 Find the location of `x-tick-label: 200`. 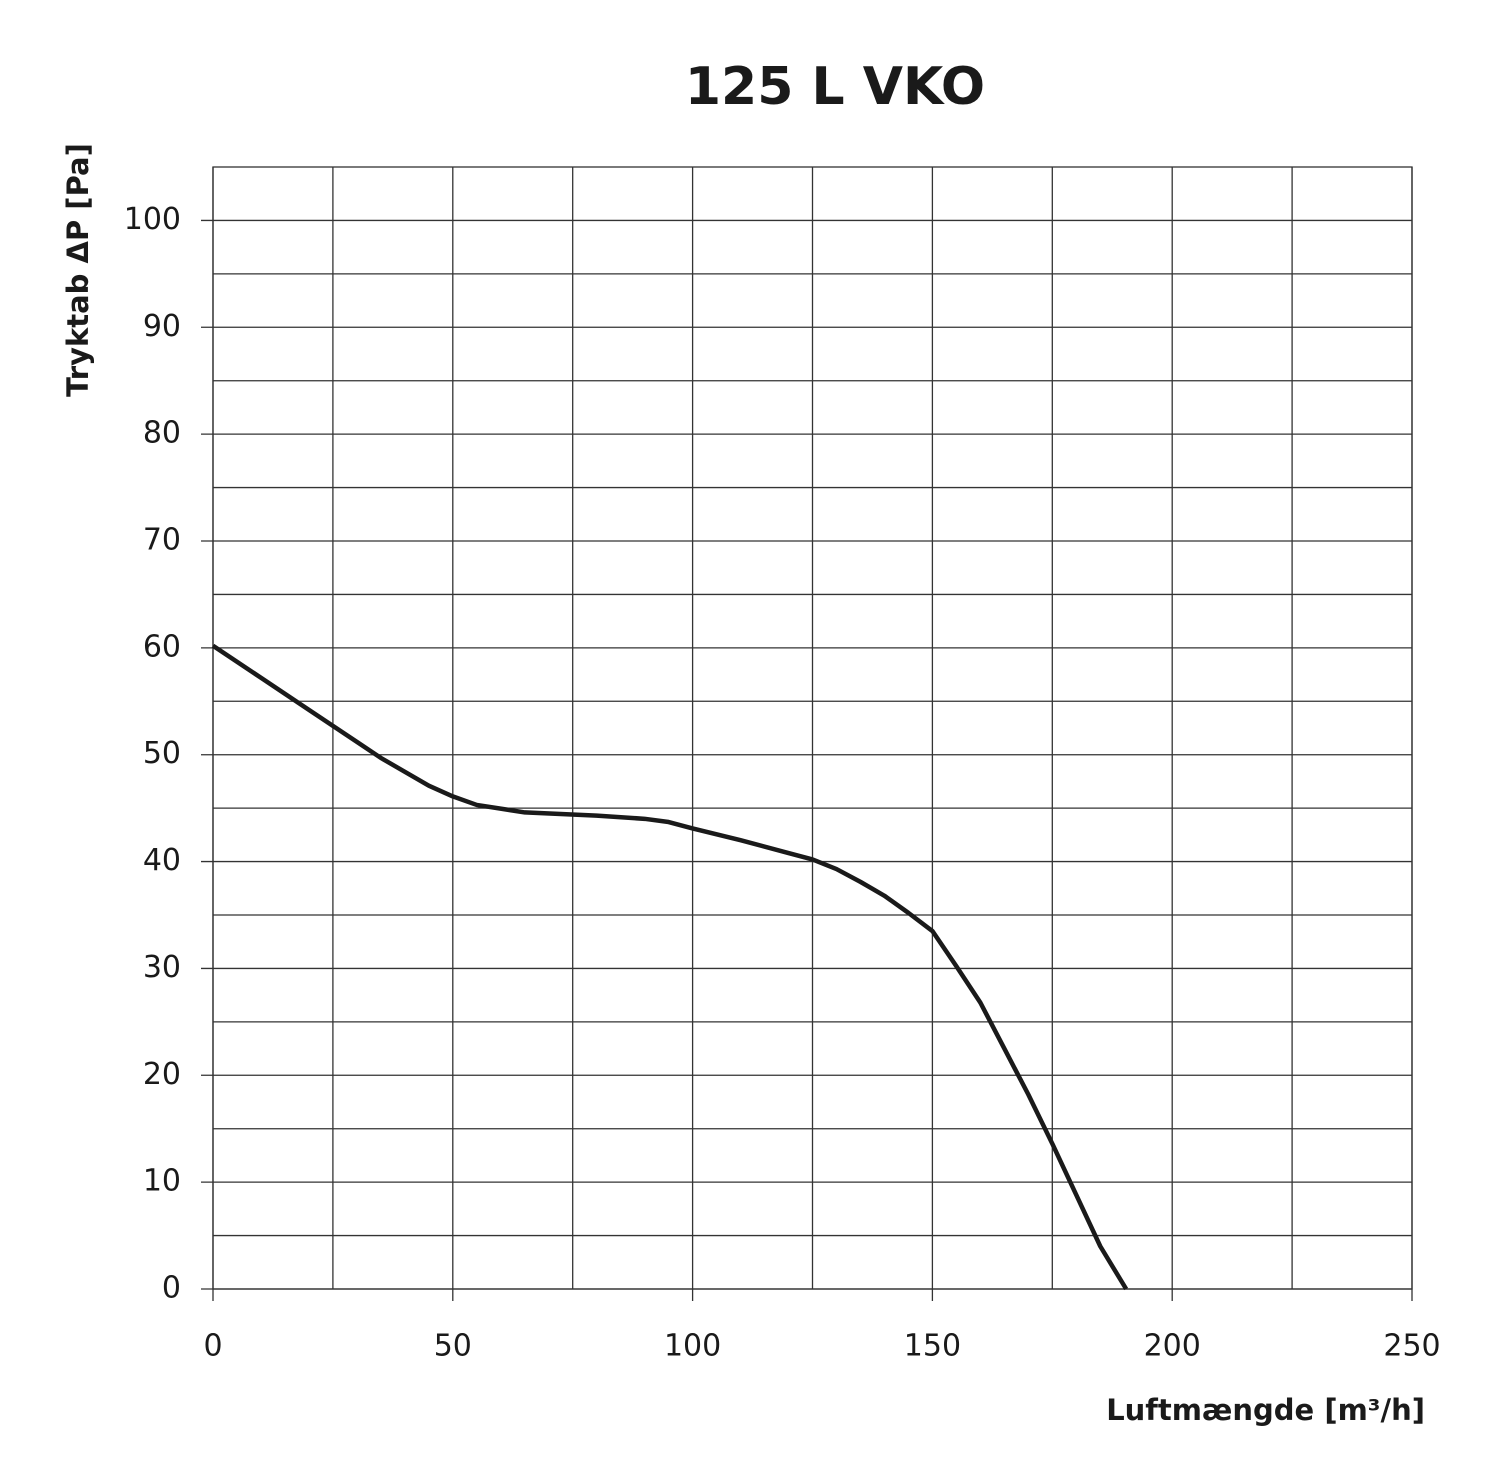

x-tick-label: 200 is located at coordinates (1172, 1346).